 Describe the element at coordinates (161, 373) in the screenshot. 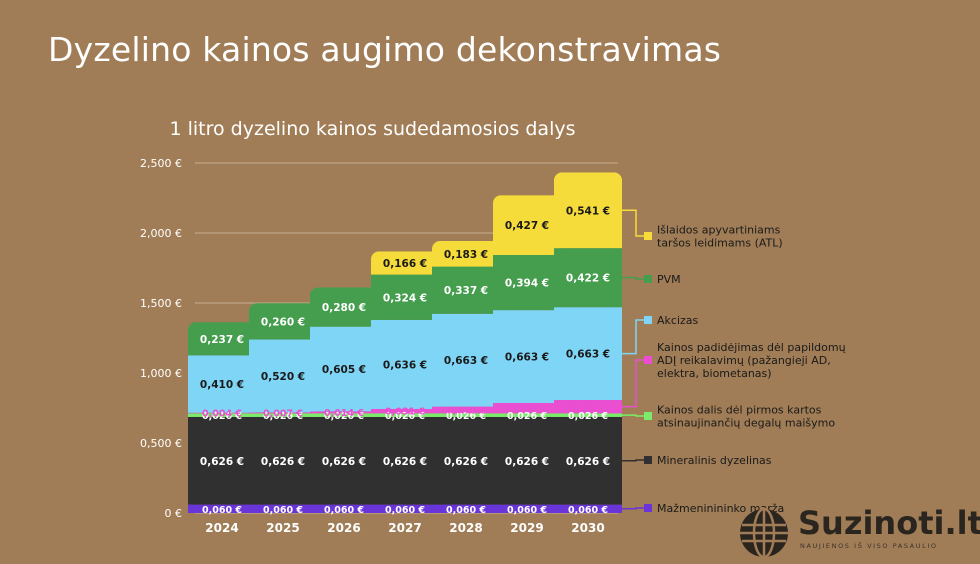

I see `y-tick-label: 1,000 €` at that location.